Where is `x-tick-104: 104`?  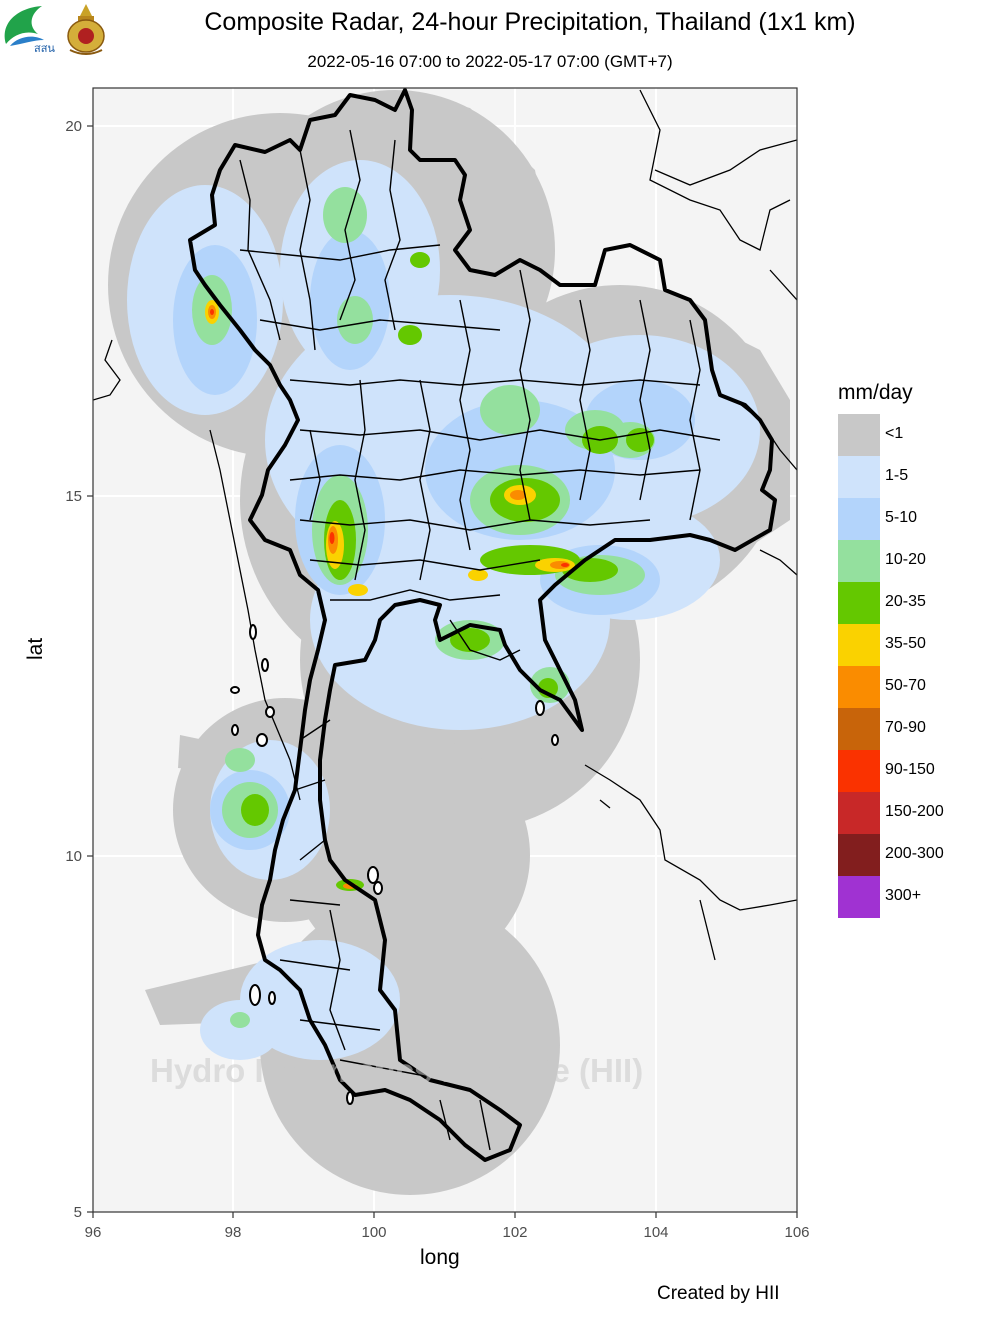 x-tick-104: 104 is located at coordinates (655, 1232).